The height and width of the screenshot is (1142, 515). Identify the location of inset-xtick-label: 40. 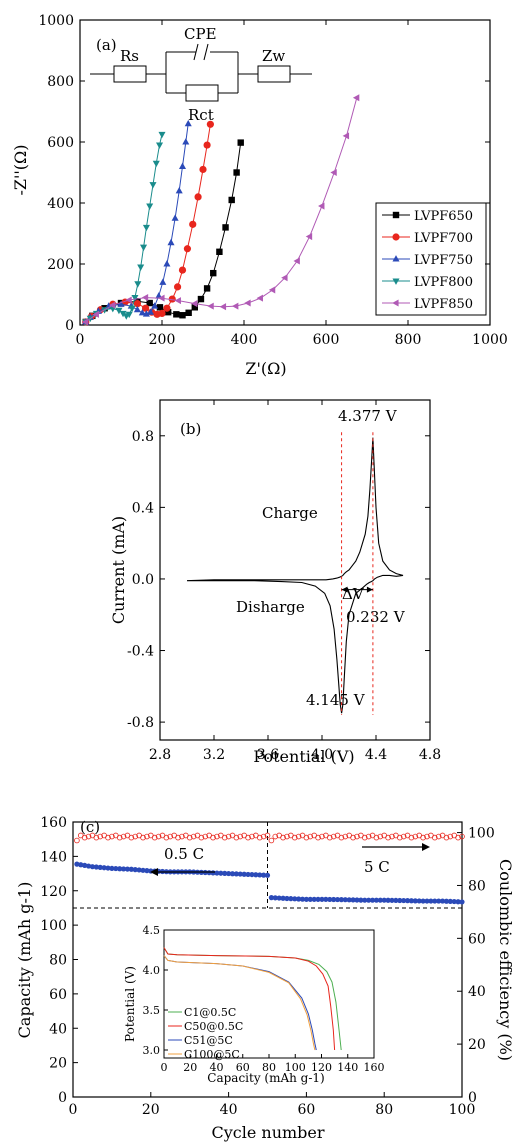
(217, 1067).